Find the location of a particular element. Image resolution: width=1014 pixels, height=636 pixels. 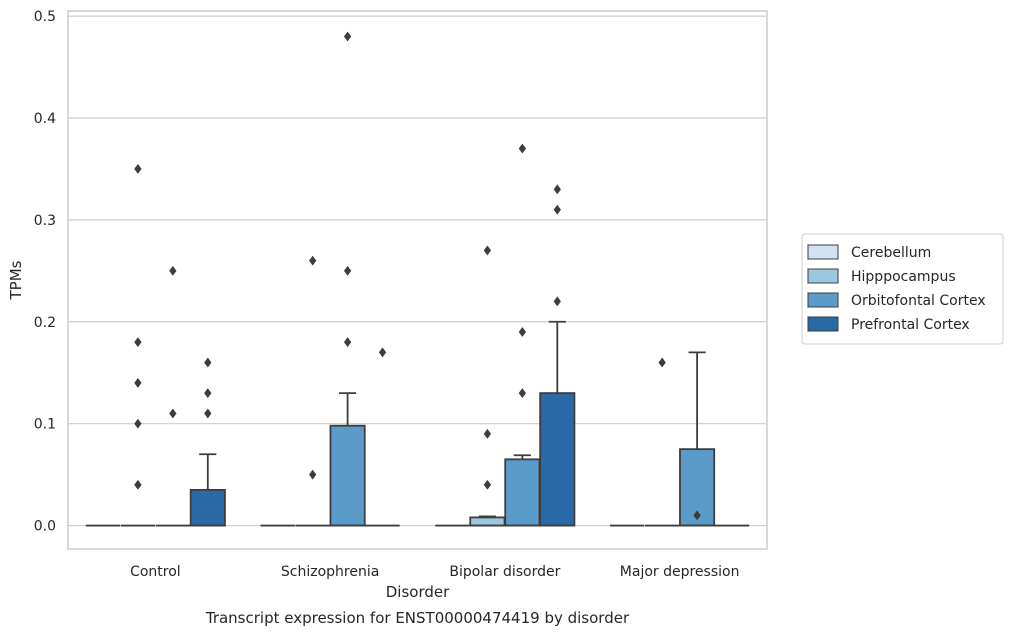

x-tick-label: Schizophrenia is located at coordinates (330, 572).